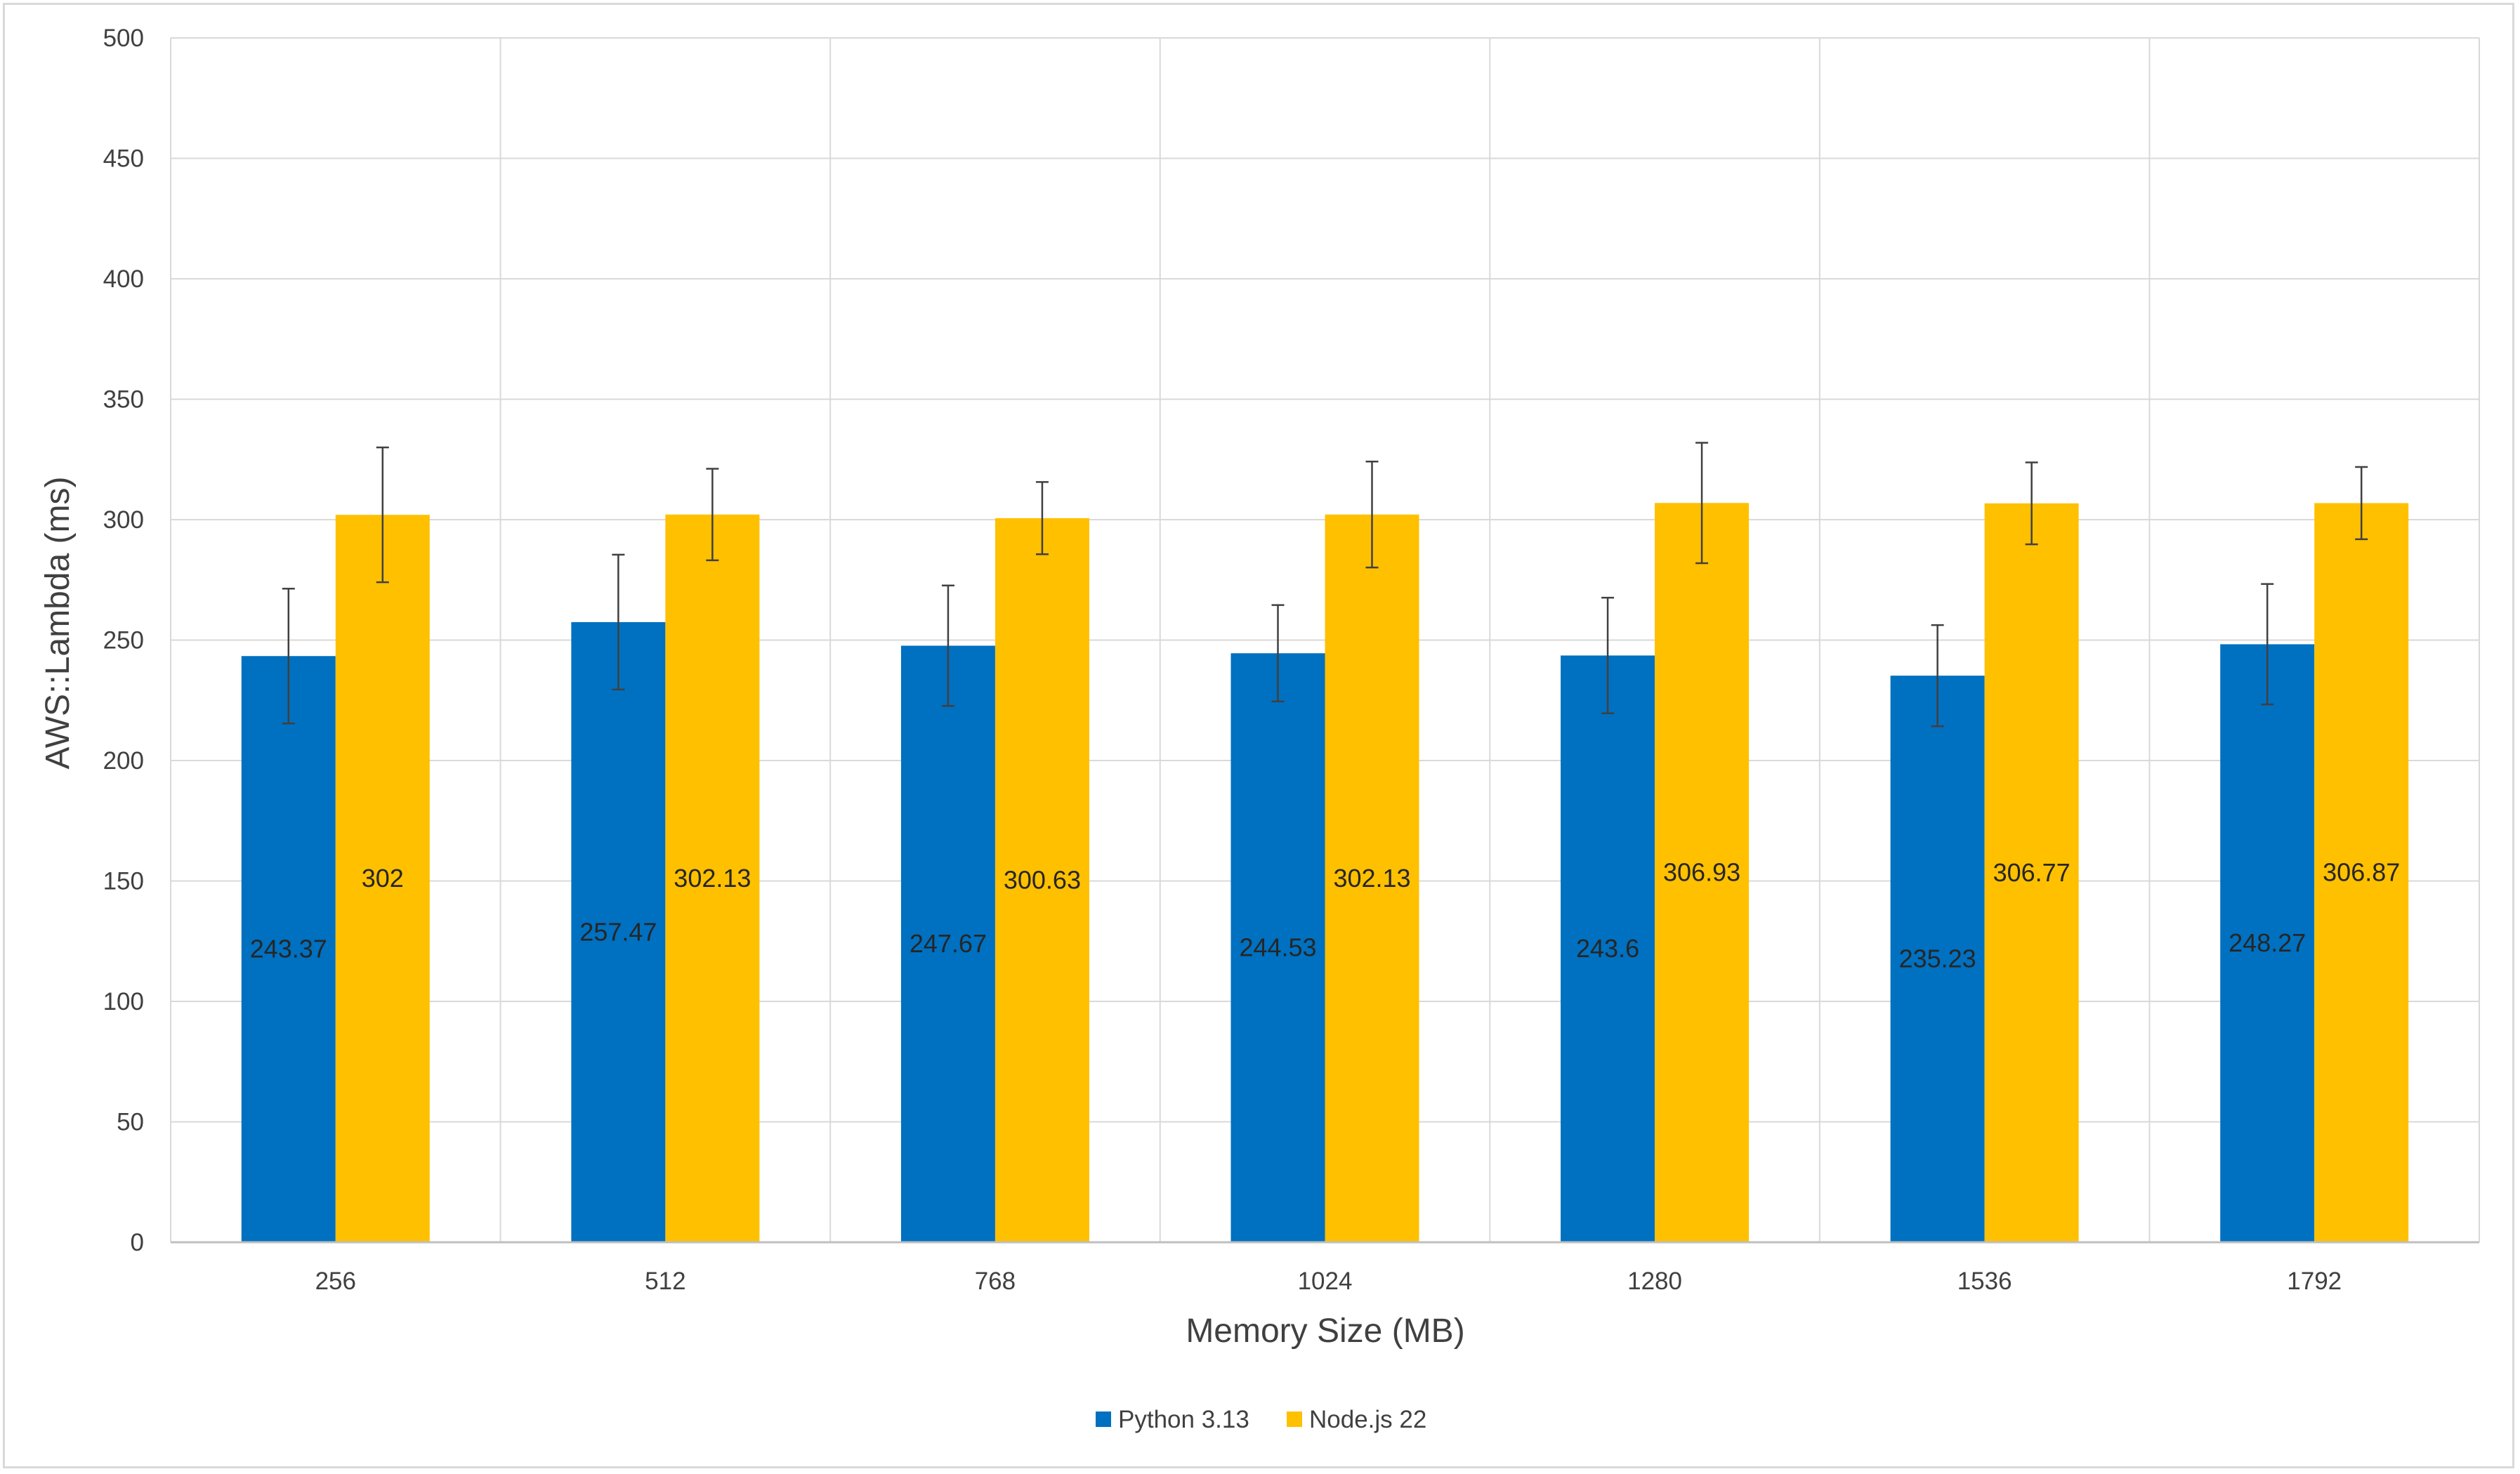 This screenshot has height=1474, width=2520. Describe the element at coordinates (124, 761) in the screenshot. I see `y-tick-label: 200` at that location.